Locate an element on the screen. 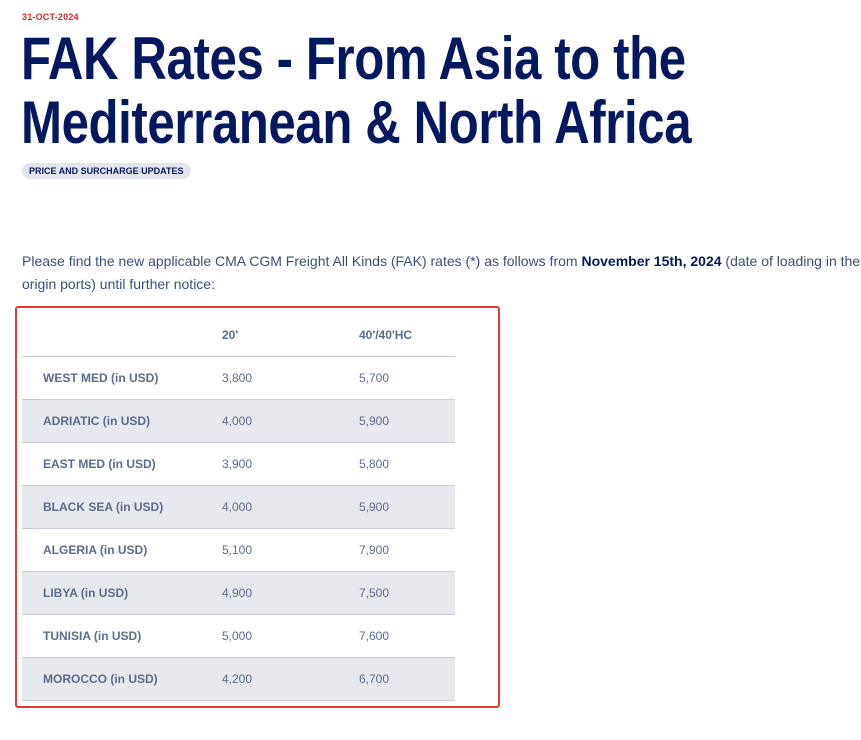  article-date: 31-OCT-2024 is located at coordinates (50, 17).